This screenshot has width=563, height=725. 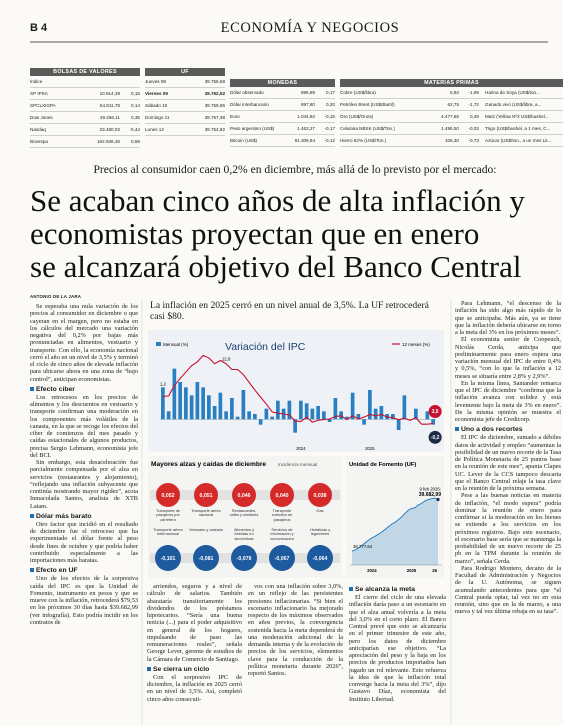 I want to click on table-title: BOLSAS DE VALORES, so click(x=85, y=72).